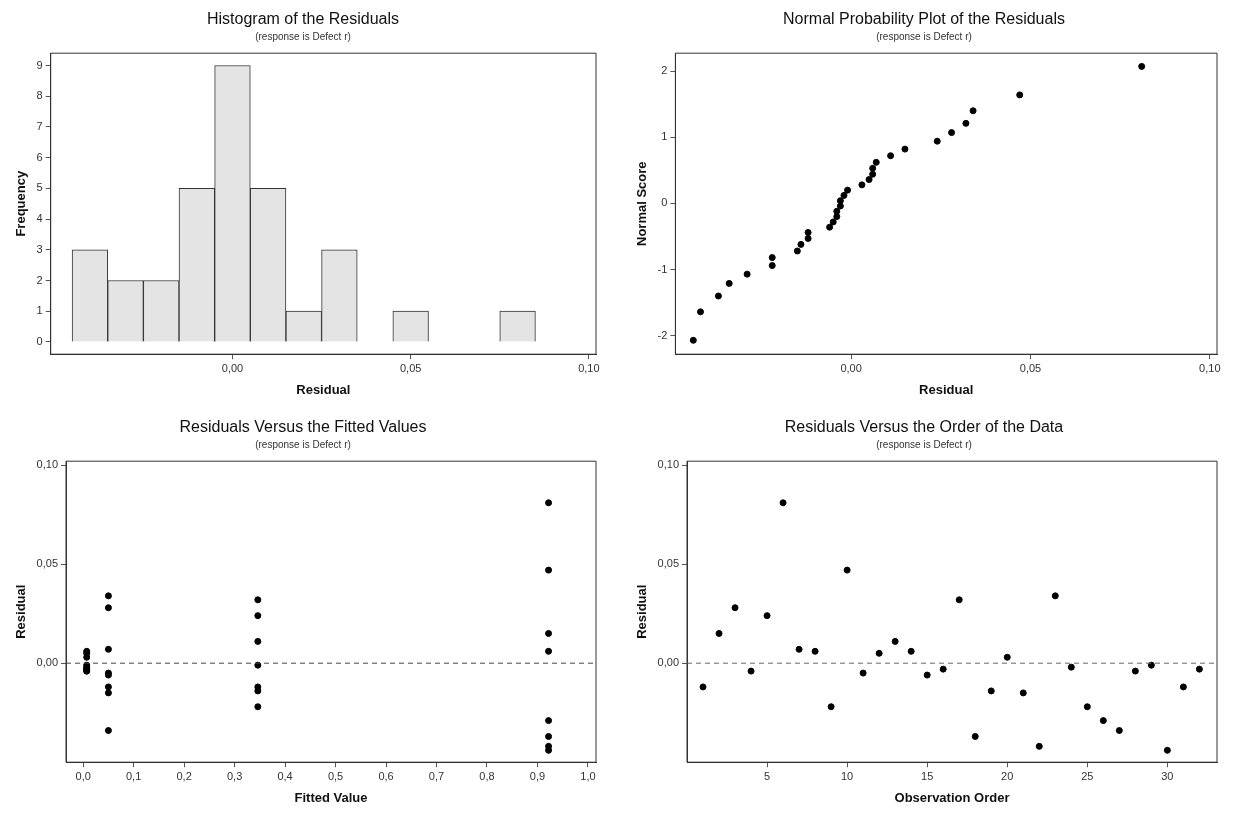 The height and width of the screenshot is (816, 1242). Describe the element at coordinates (184, 775) in the screenshot. I see `x-tick-label: 0,2` at that location.